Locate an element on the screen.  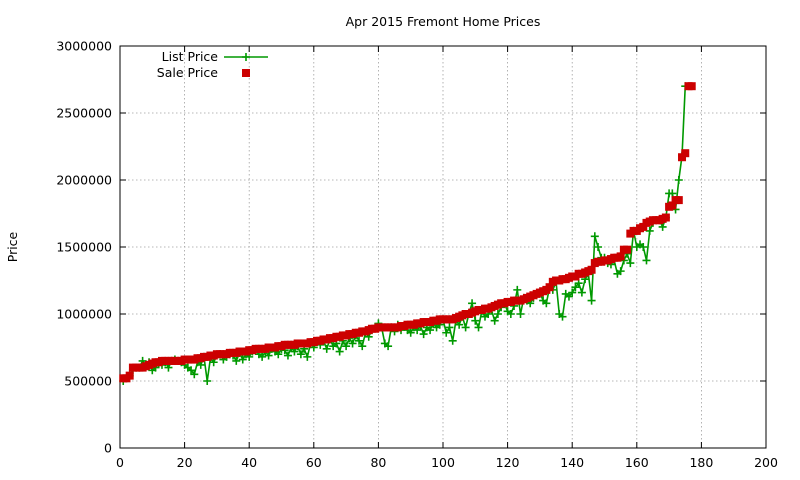
x-tick-label: 120 is located at coordinates (508, 462).